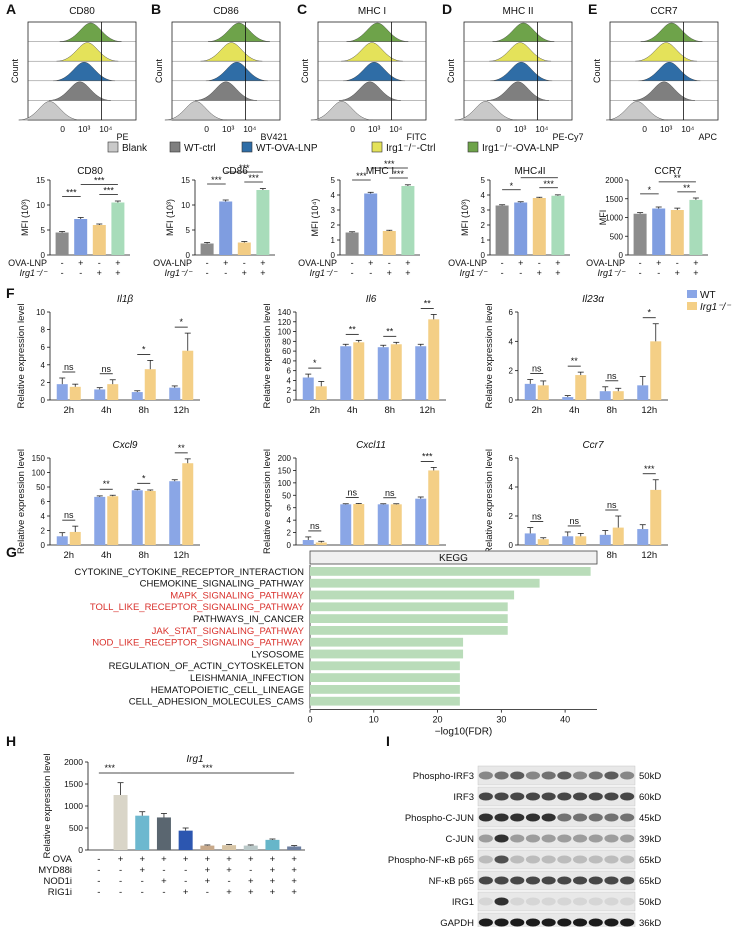 This screenshot has height=927, width=735. I want to click on band-label: GAPDH, so click(457, 922).